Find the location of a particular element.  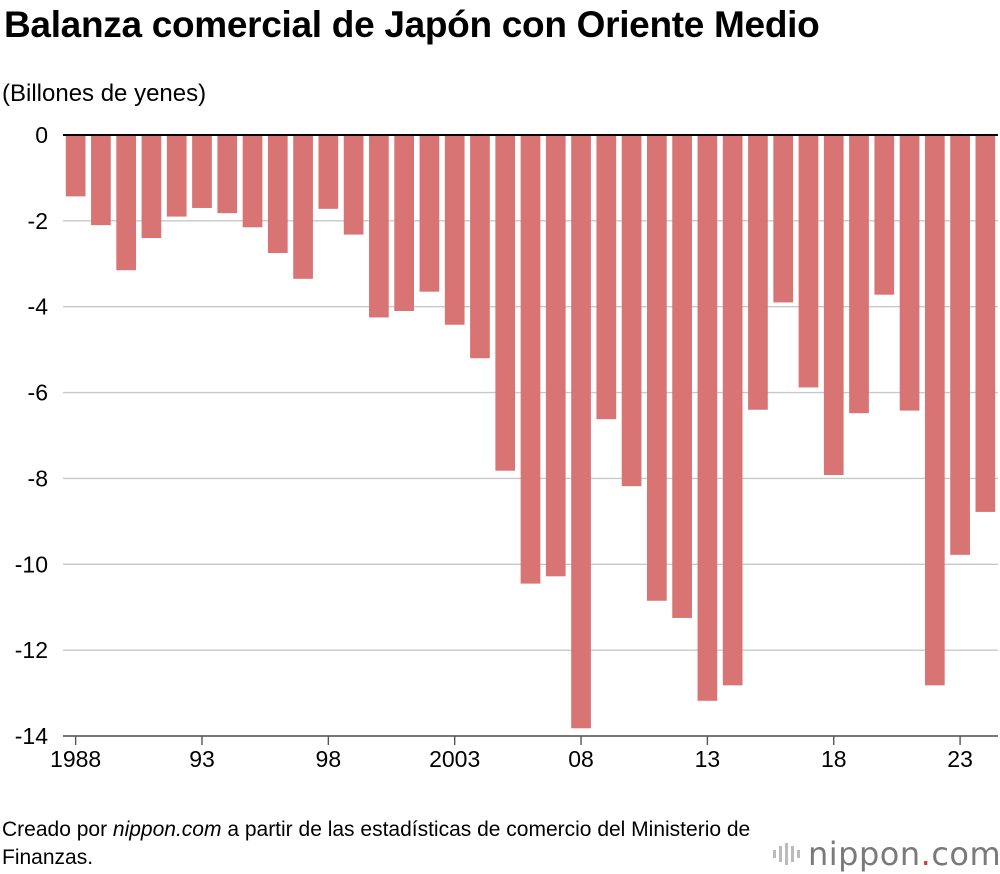

bar-2005 is located at coordinates (505, 303).